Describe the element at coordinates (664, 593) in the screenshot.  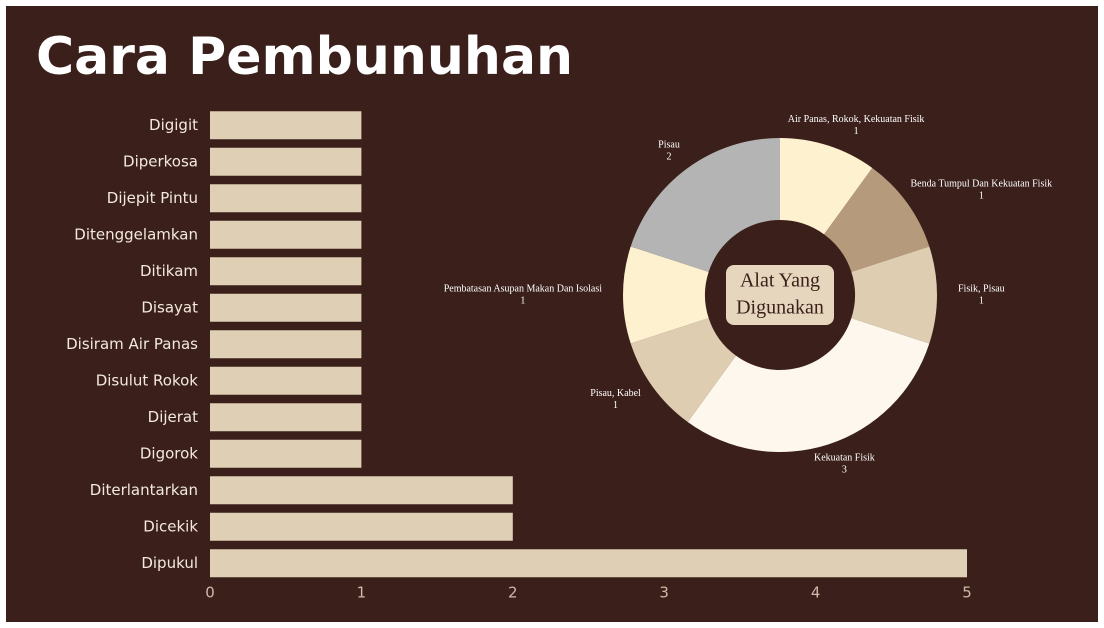
I see `x-tick-label: 3` at that location.